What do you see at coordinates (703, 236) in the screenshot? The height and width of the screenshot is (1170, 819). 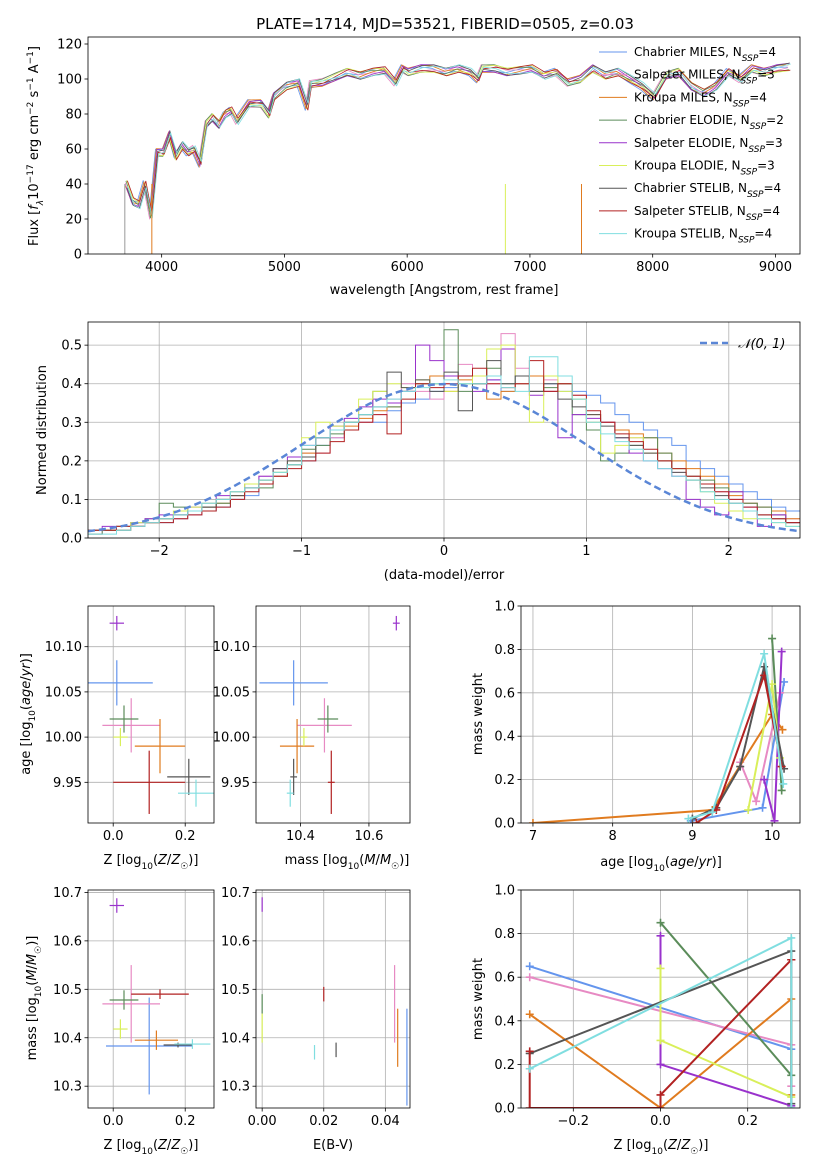 I see `legend-label: Kroupa STELIB, NSSP=4` at bounding box center [703, 236].